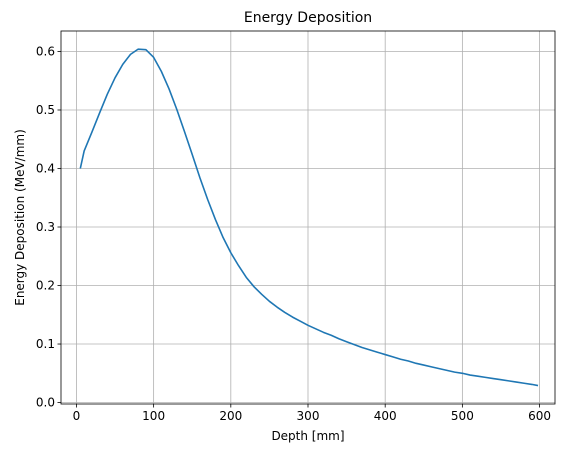  Describe the element at coordinates (45, 344) in the screenshot. I see `y-tick-label: 0.1` at that location.